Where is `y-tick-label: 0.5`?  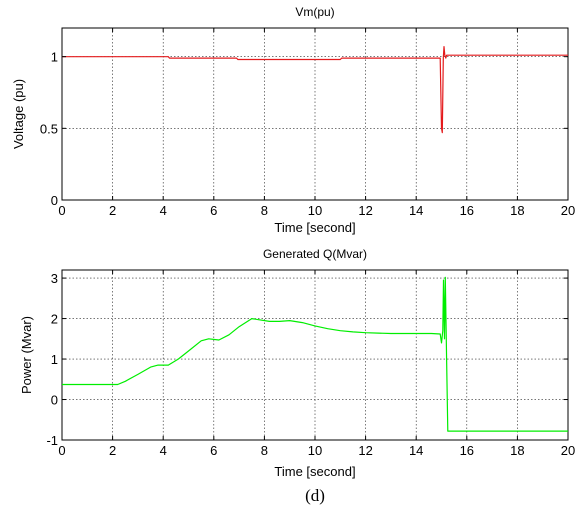
y-tick-label: 0.5 is located at coordinates (49, 128).